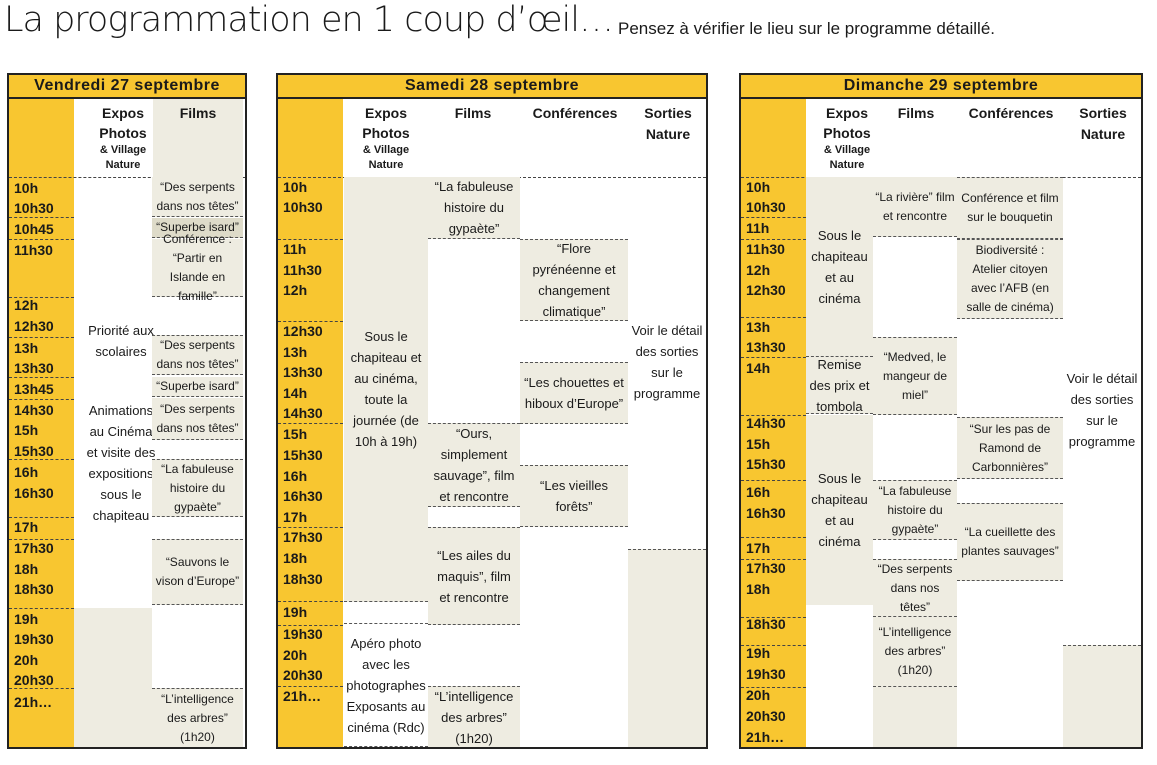 The image size is (1157, 765). What do you see at coordinates (113, 677) in the screenshot?
I see `expos-closed-block` at bounding box center [113, 677].